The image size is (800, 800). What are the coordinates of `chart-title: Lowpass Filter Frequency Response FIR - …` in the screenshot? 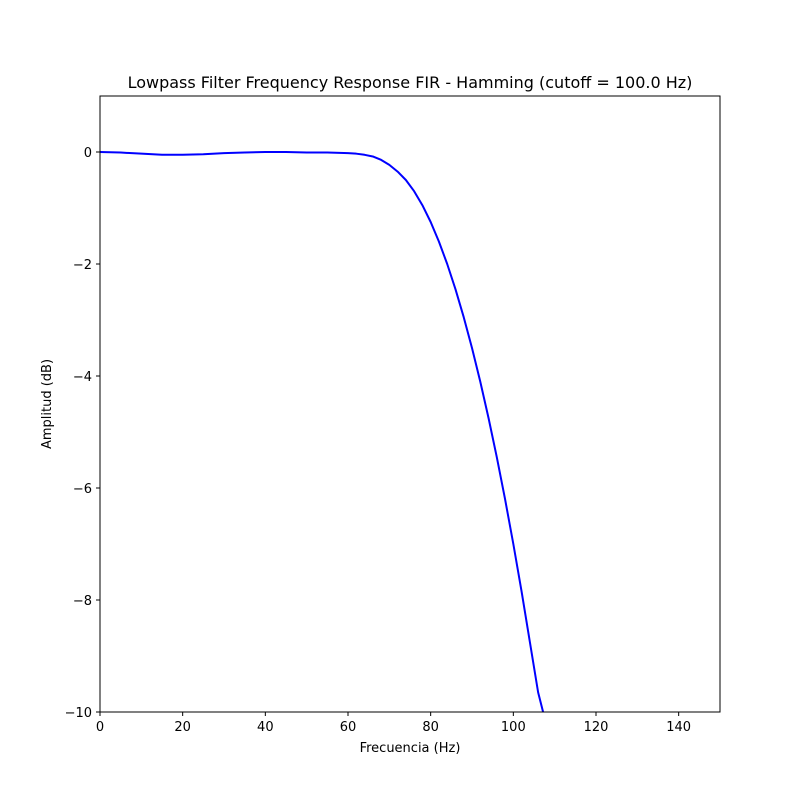 It's located at (410, 82).